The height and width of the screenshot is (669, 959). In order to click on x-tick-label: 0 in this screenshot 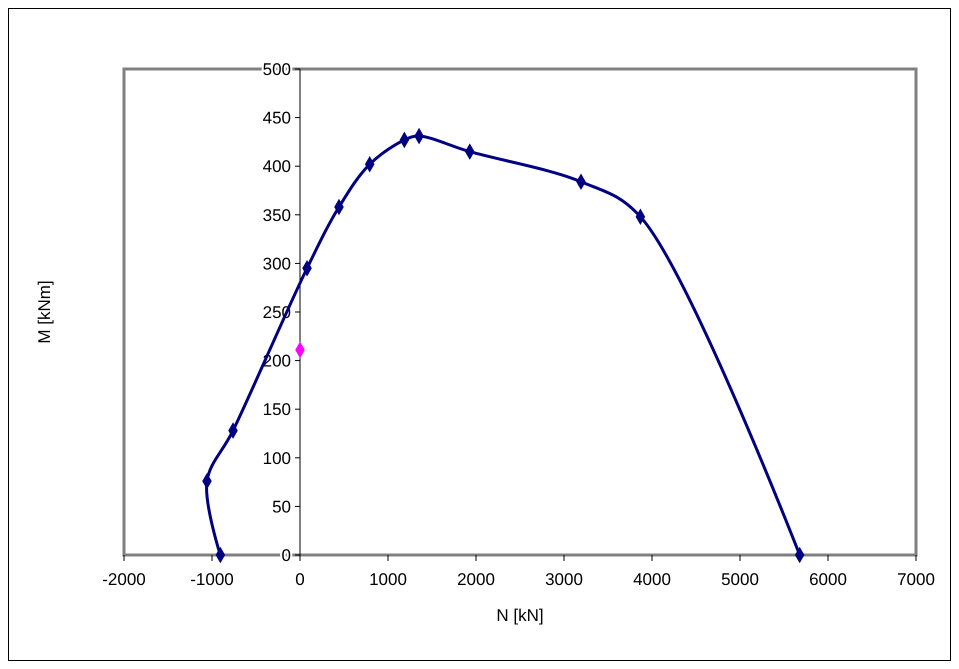, I will do `click(300, 579)`.